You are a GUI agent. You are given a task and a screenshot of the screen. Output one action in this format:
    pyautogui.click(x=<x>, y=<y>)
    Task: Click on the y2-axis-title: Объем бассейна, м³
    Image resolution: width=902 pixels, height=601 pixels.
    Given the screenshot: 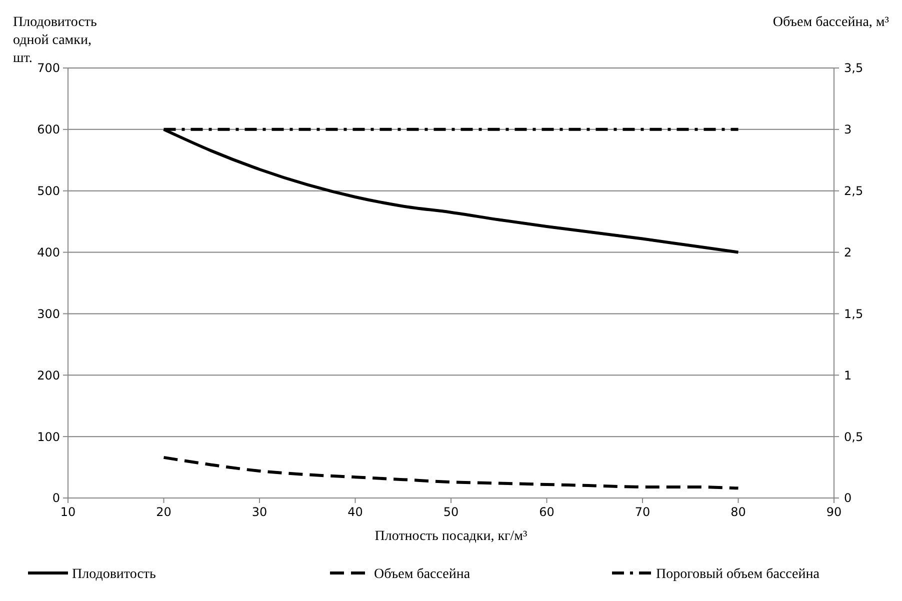 What is the action you would take?
    pyautogui.click(x=830, y=22)
    